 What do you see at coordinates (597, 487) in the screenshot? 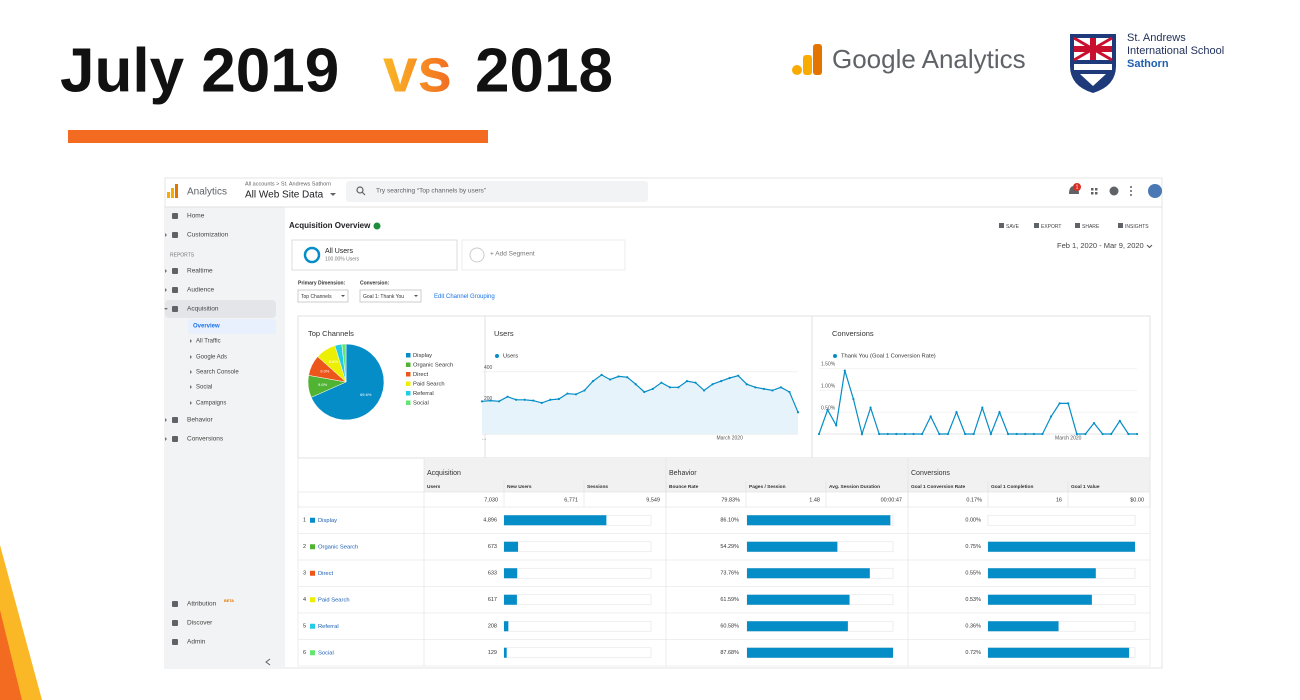
I see `column-header: Sessions` at bounding box center [597, 487].